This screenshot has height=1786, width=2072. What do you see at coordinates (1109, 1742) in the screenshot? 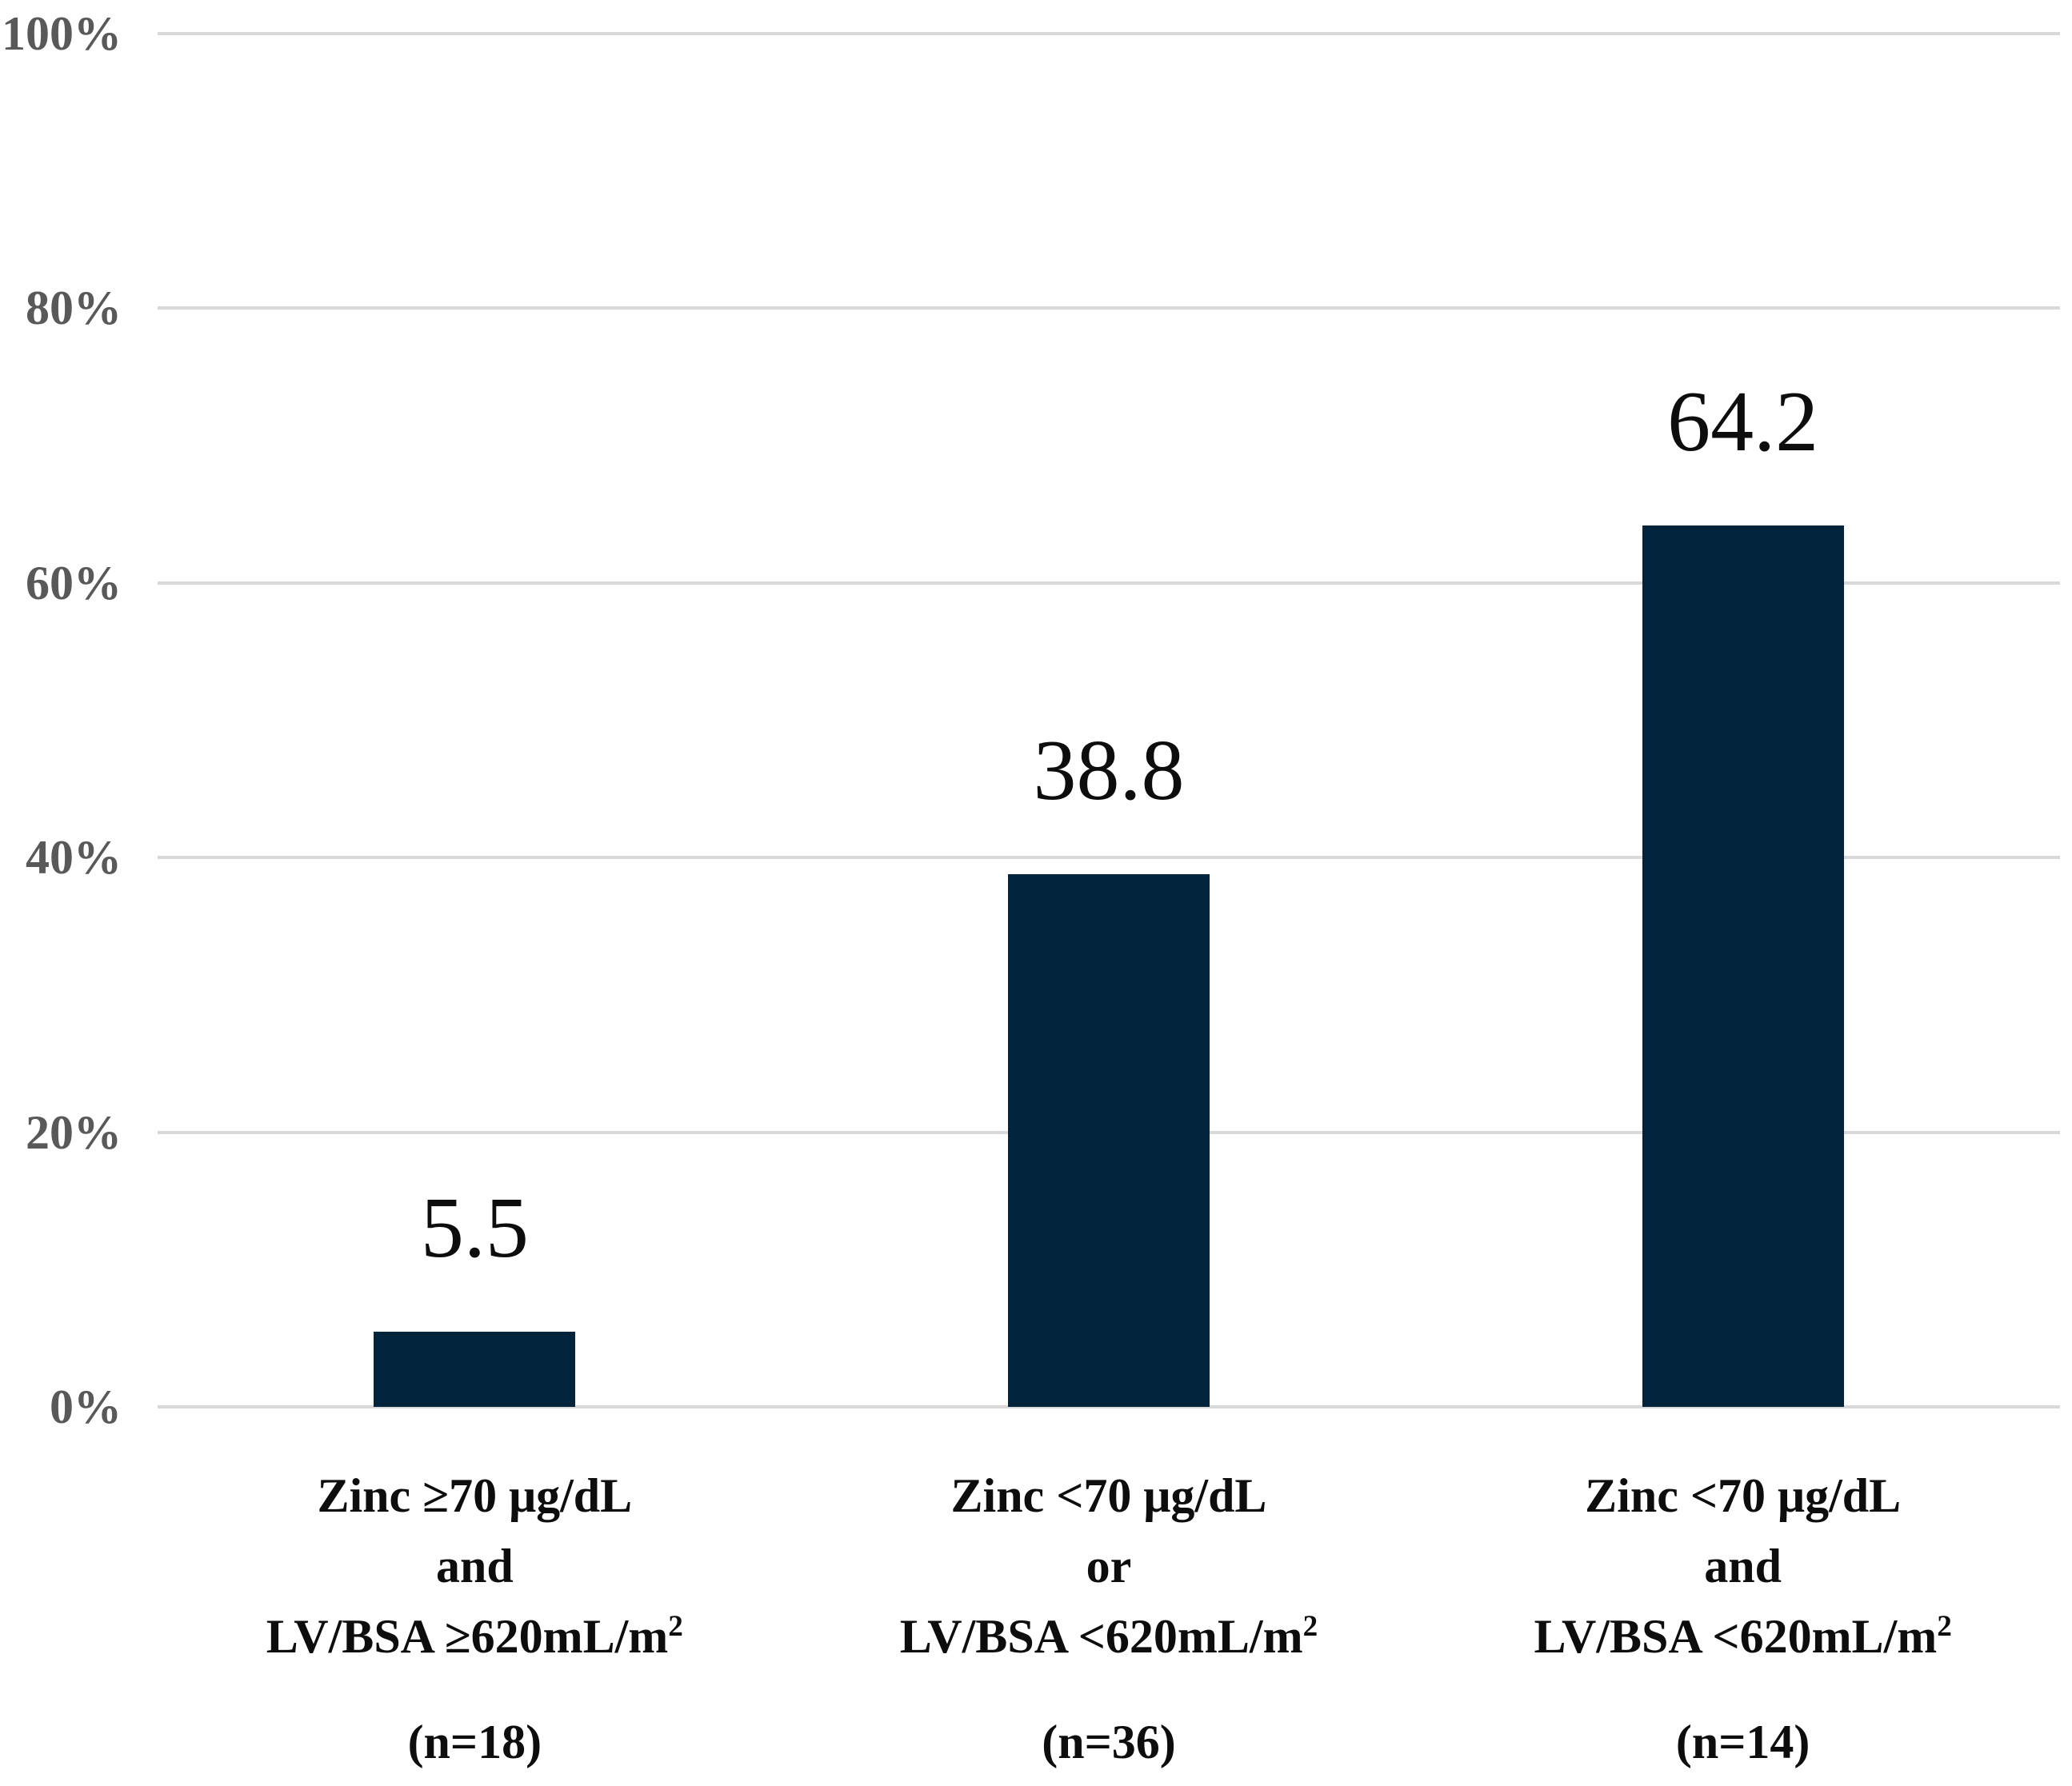
I see `n-label-2: (n=36)` at bounding box center [1109, 1742].